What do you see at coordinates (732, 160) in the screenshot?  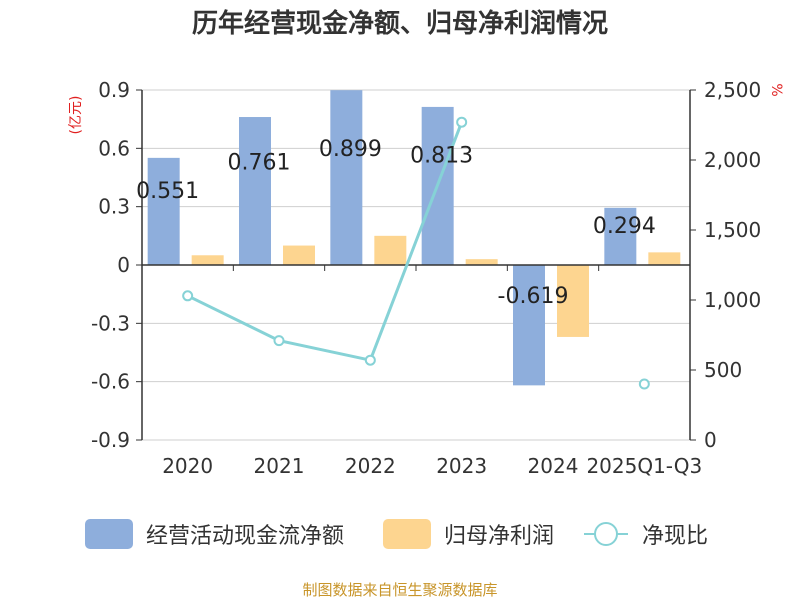 I see `y-right-tick-label: 2,000` at bounding box center [732, 160].